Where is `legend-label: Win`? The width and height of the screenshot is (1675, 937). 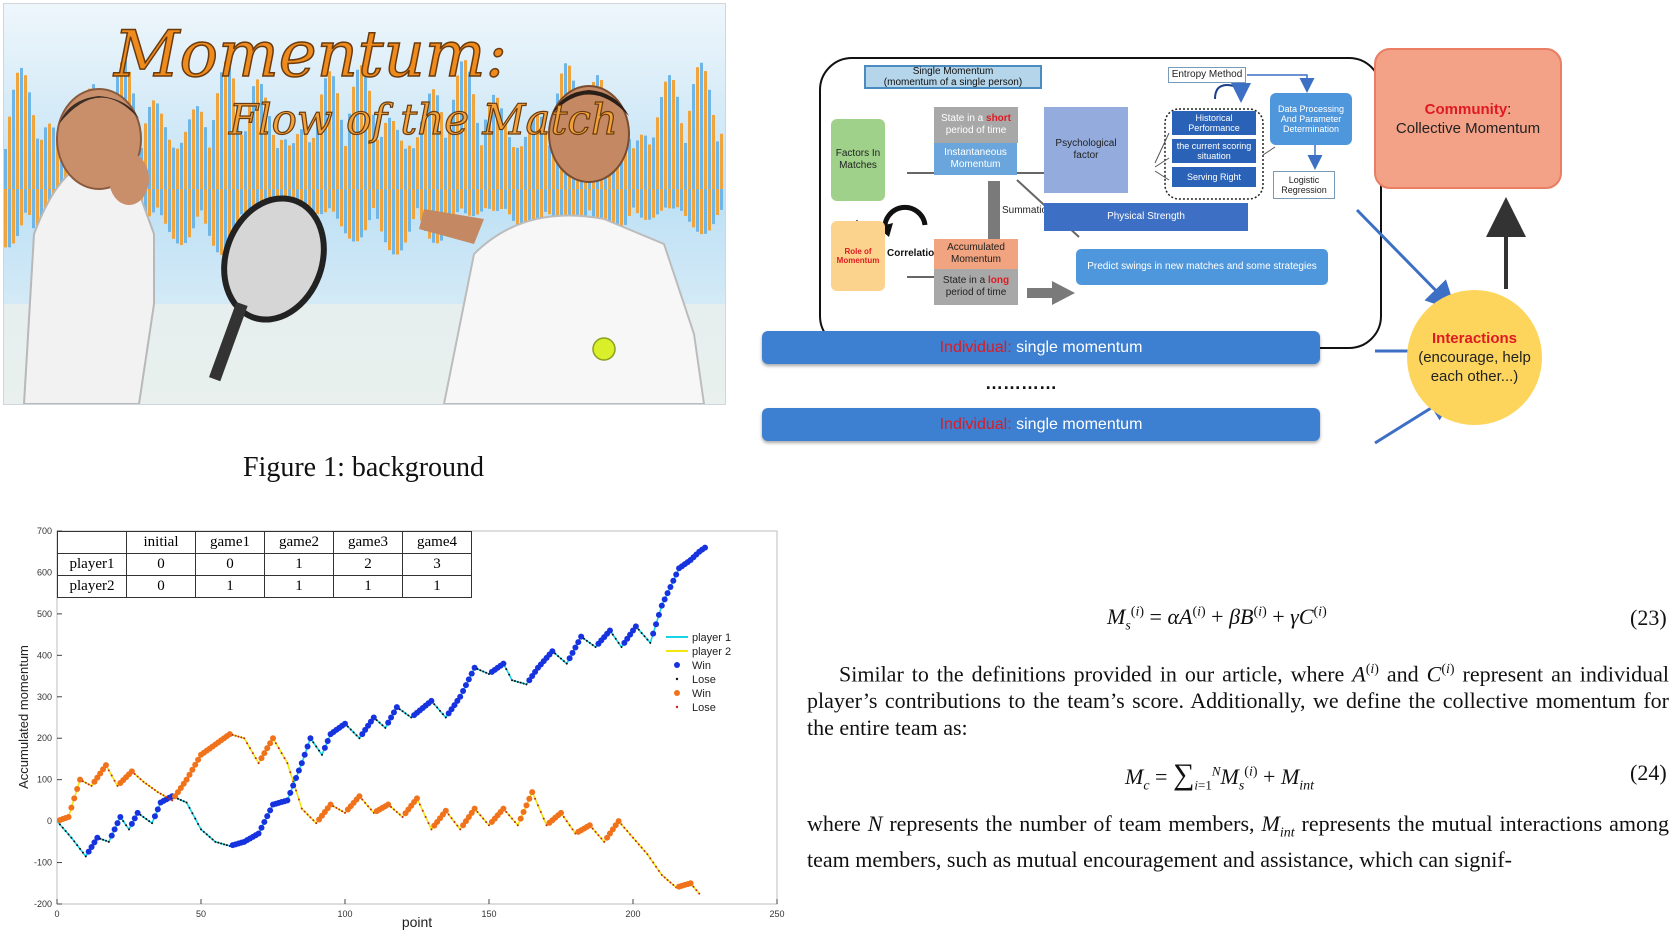
legend-label: Win is located at coordinates (701, 666).